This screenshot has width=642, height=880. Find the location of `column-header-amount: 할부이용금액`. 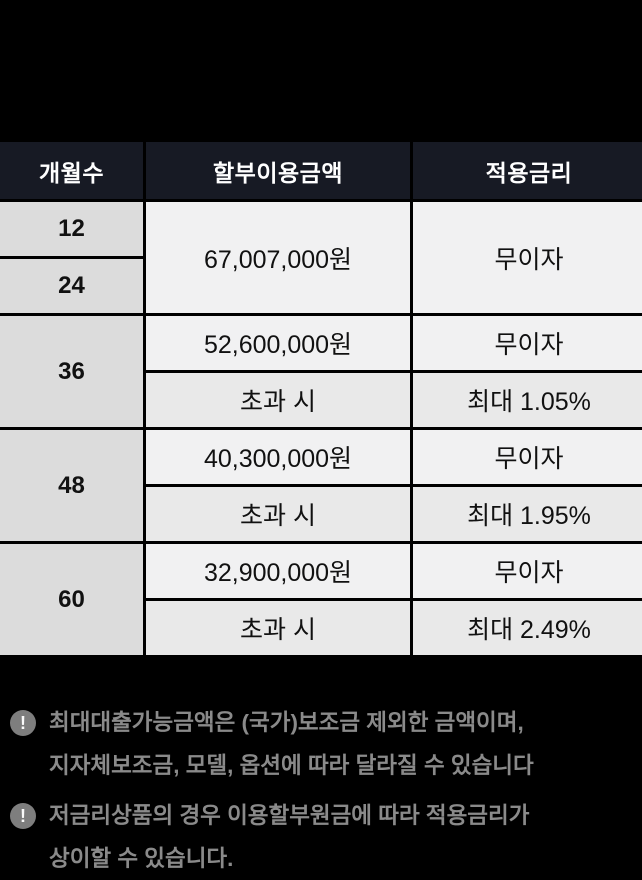

column-header-amount: 할부이용금액 is located at coordinates (278, 171).